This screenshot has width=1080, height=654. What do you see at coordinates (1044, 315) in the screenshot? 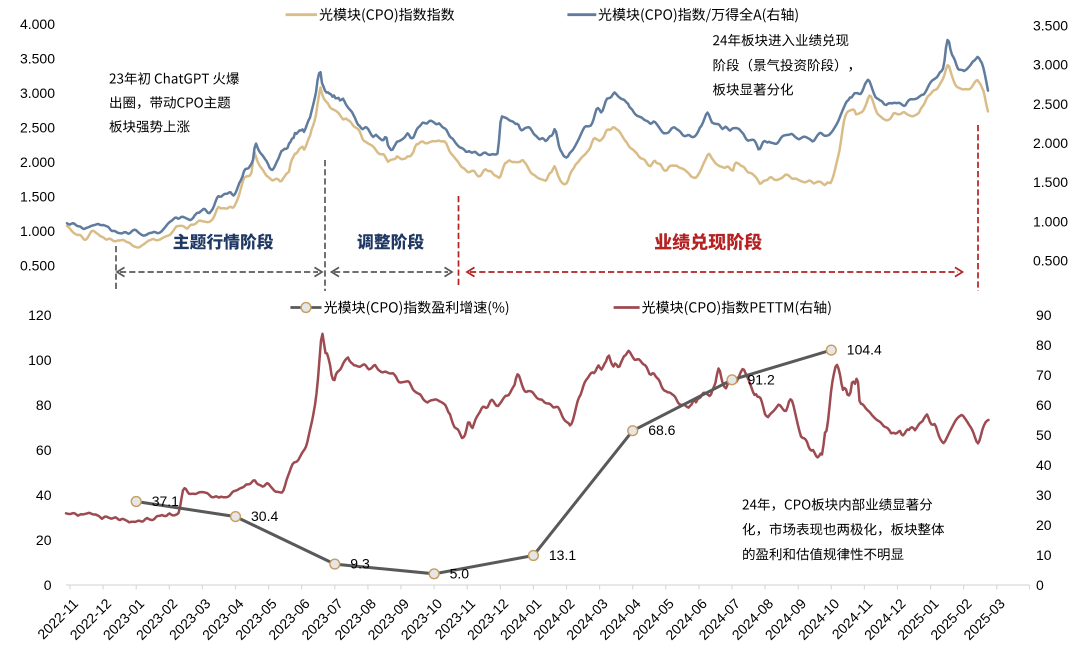
I see `svg-text: 90` at bounding box center [1044, 315].